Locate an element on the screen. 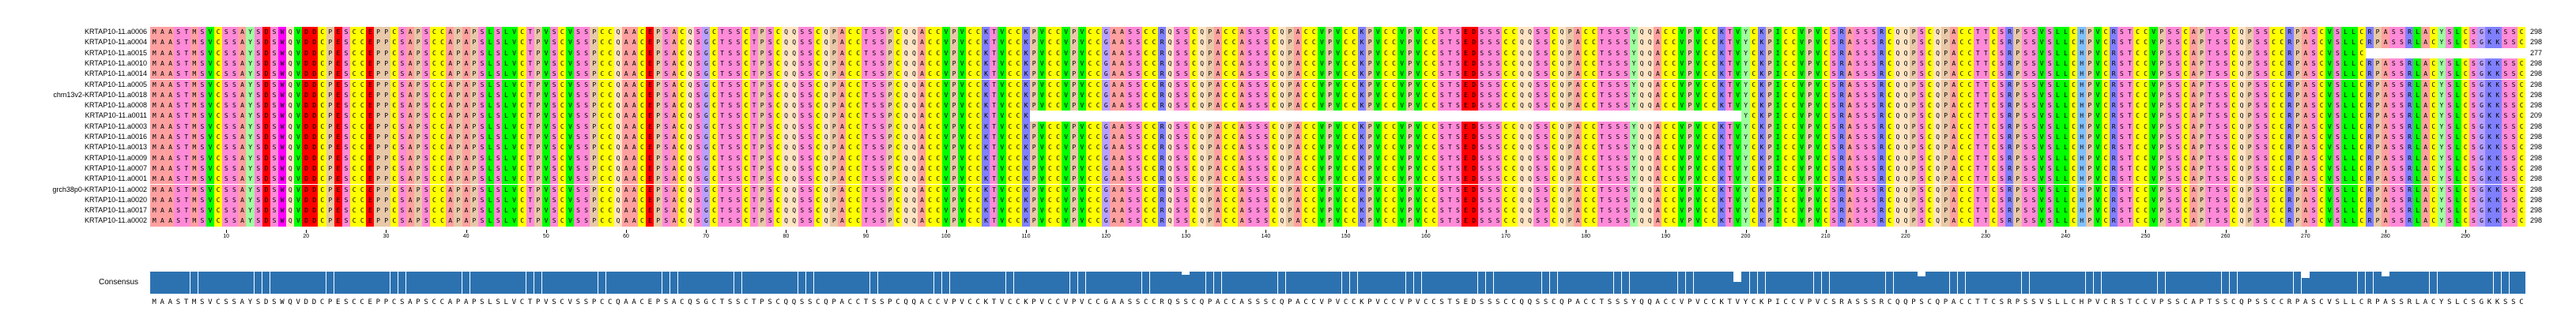  sequence-name: KRTAP10-11.a0017 is located at coordinates (116, 210).